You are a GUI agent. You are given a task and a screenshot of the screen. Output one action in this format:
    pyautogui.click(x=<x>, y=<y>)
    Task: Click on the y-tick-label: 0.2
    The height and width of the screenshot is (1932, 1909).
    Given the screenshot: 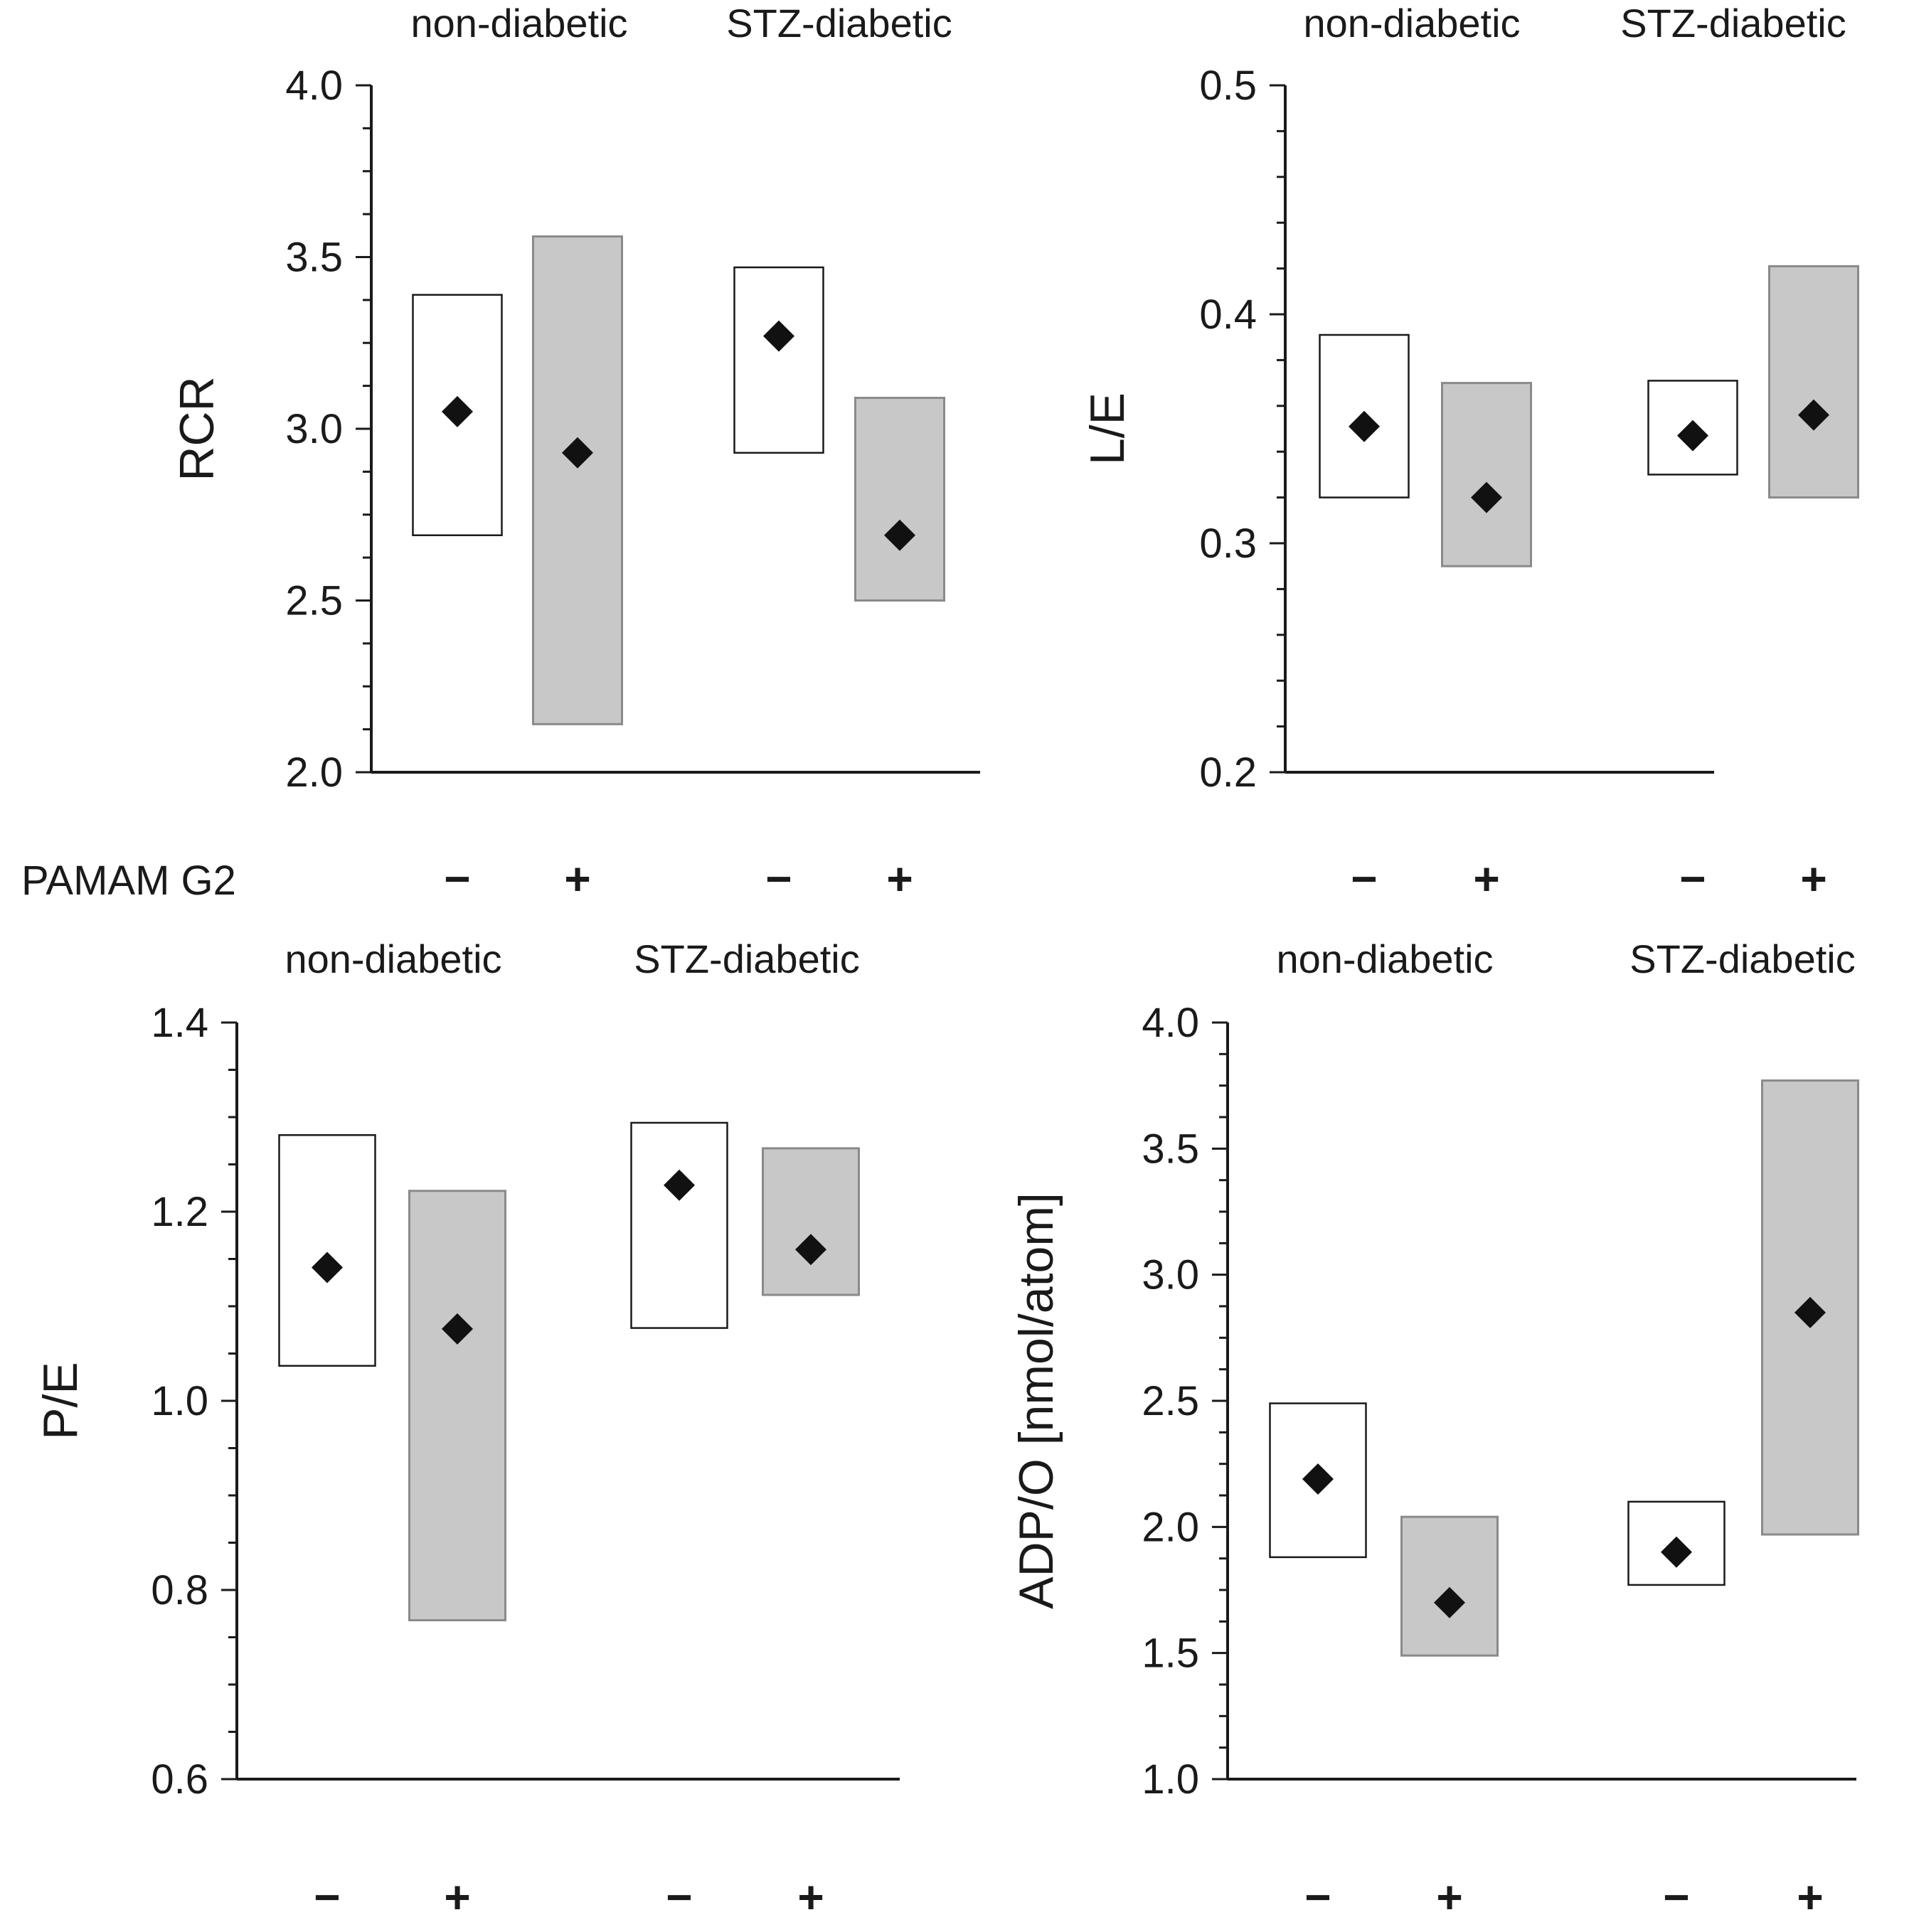 What is the action you would take?
    pyautogui.click(x=1228, y=772)
    